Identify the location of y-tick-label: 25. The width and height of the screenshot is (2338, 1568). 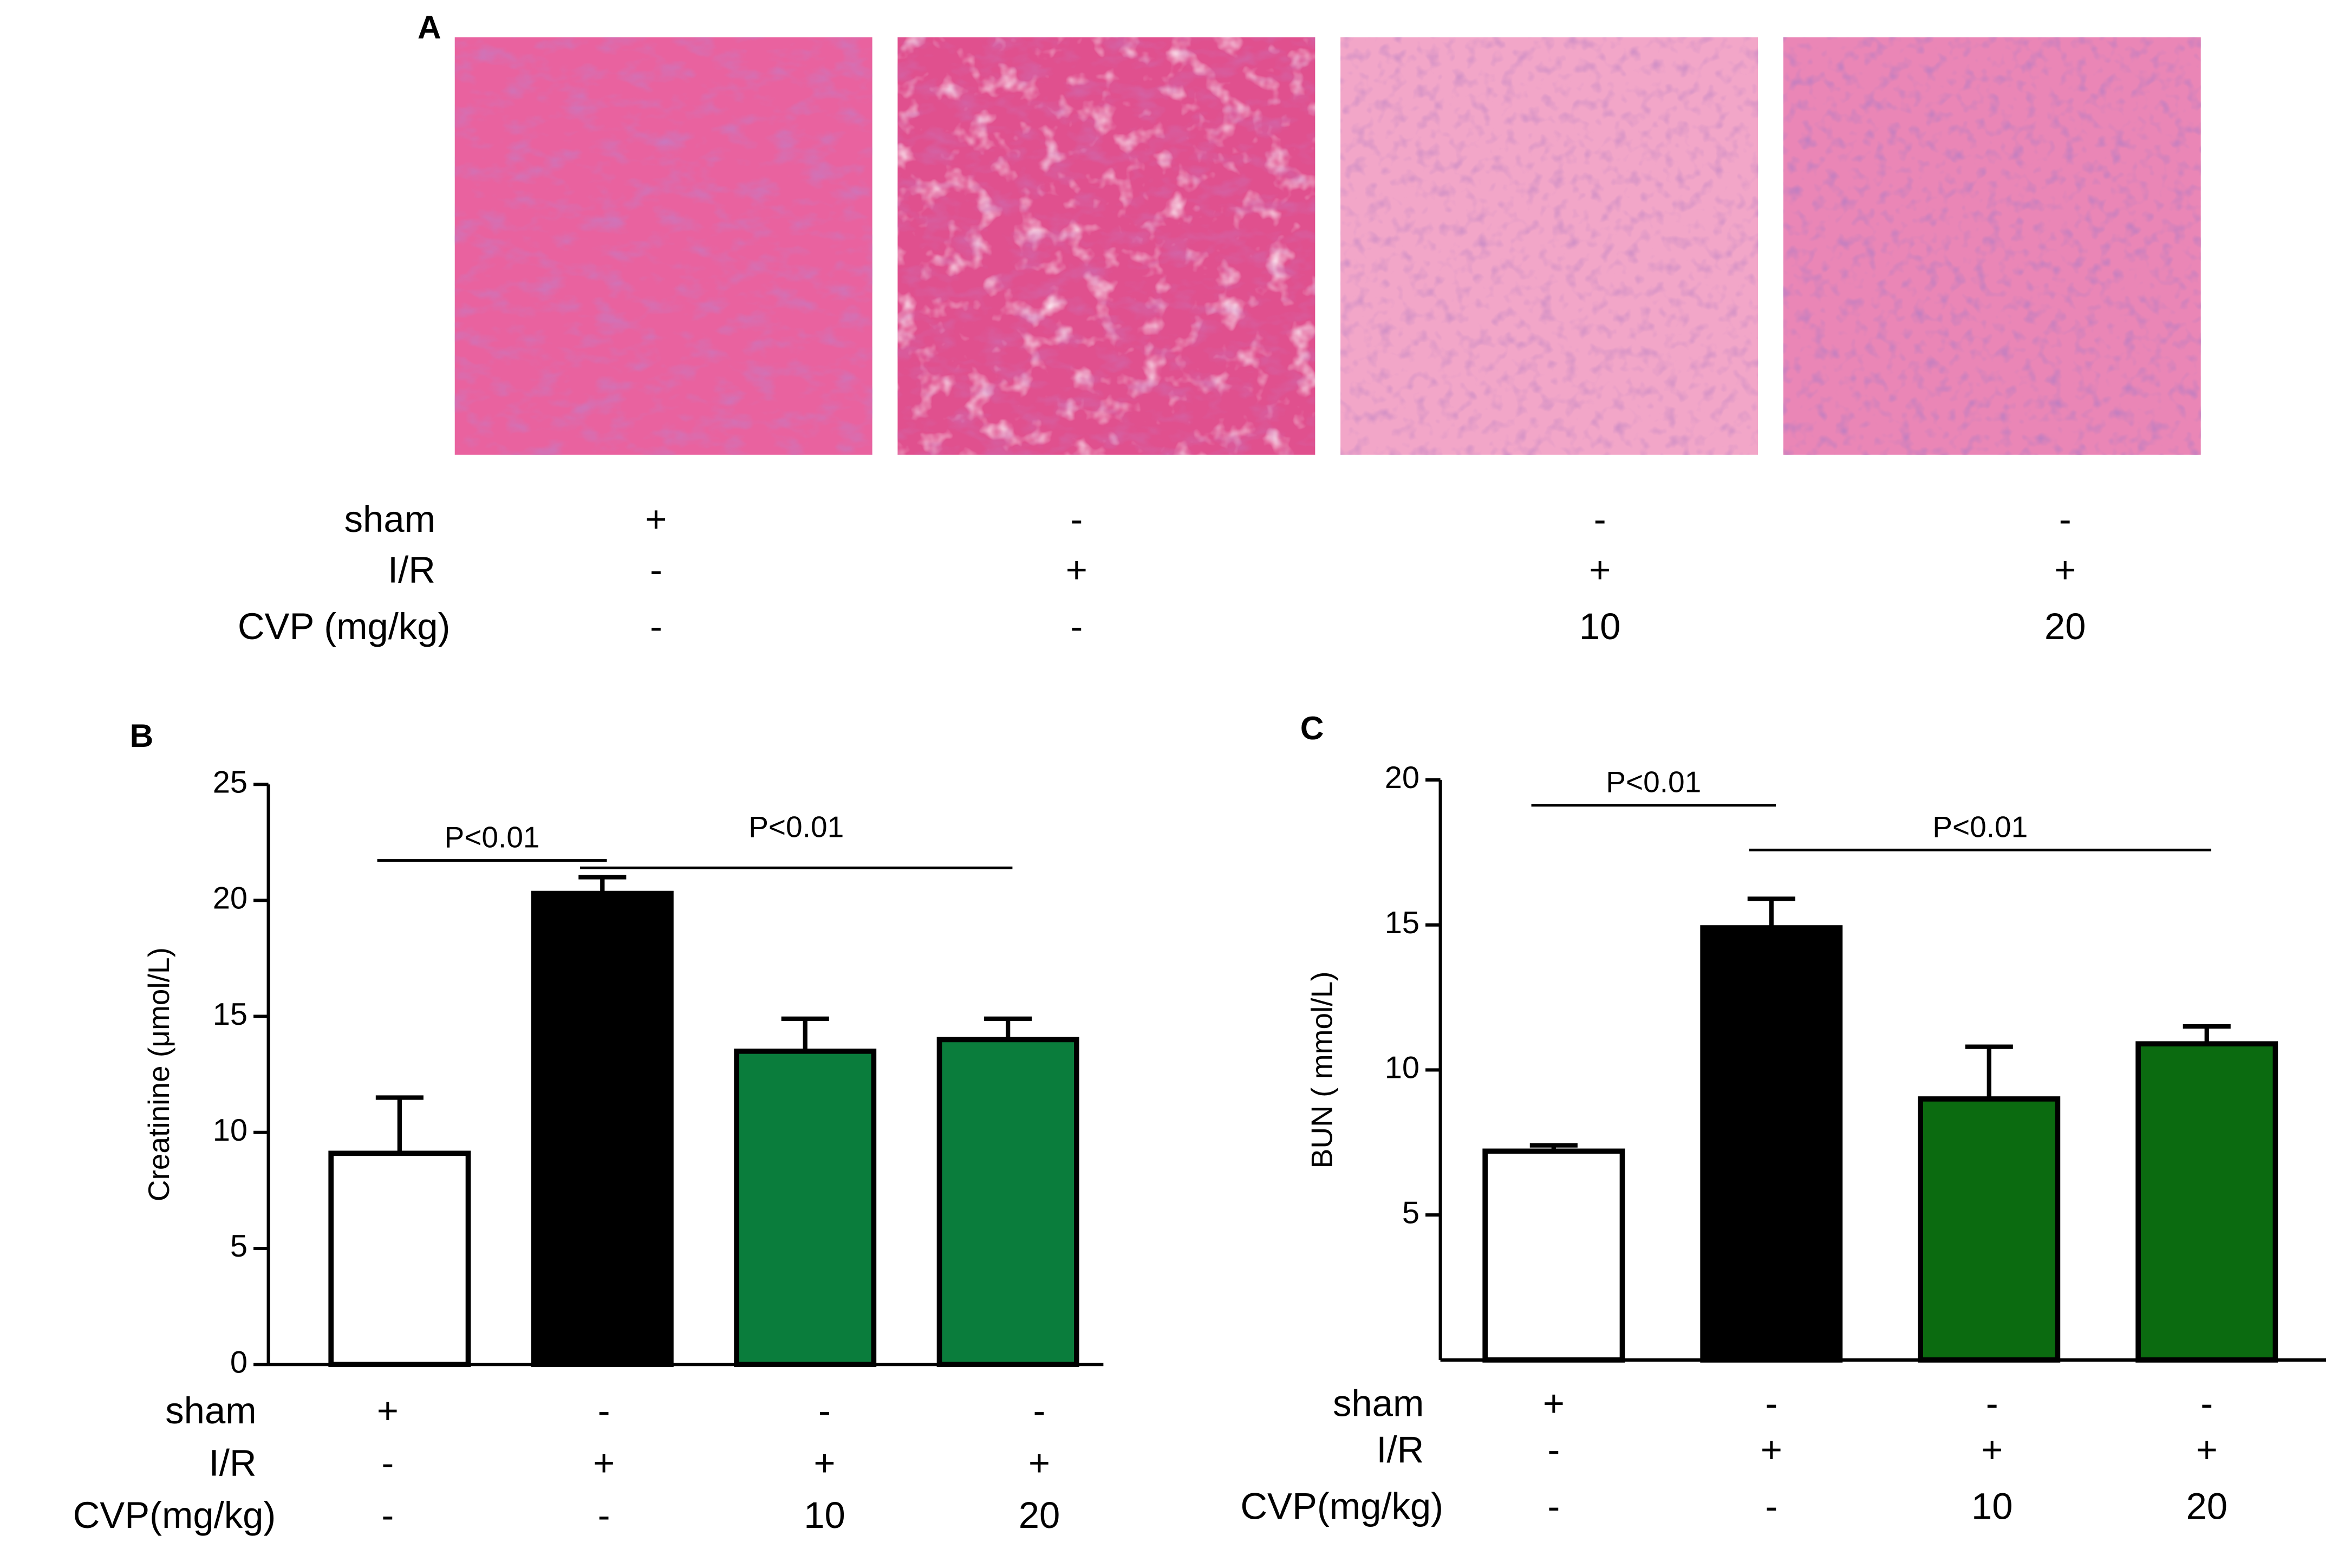
(230, 782).